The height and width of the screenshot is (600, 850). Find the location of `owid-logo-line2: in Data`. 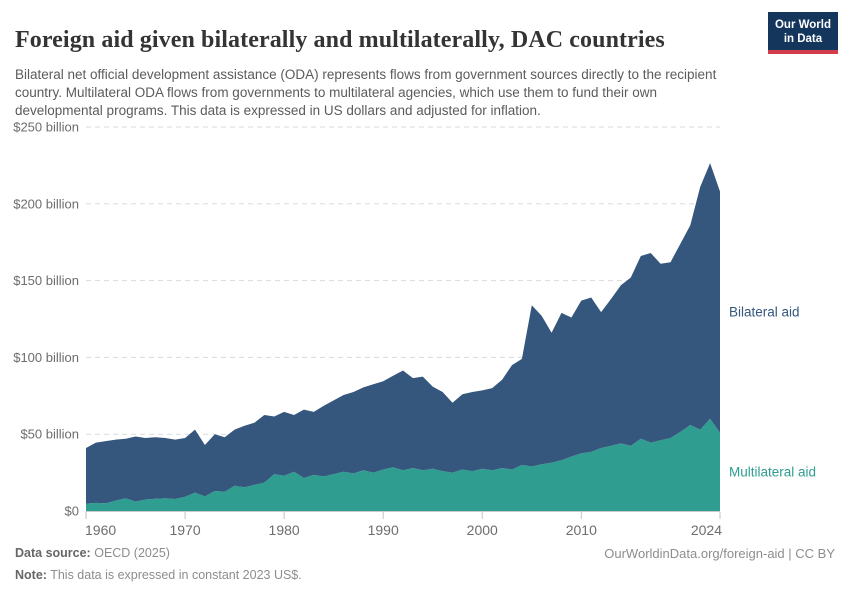

owid-logo-line2: in Data is located at coordinates (803, 39).